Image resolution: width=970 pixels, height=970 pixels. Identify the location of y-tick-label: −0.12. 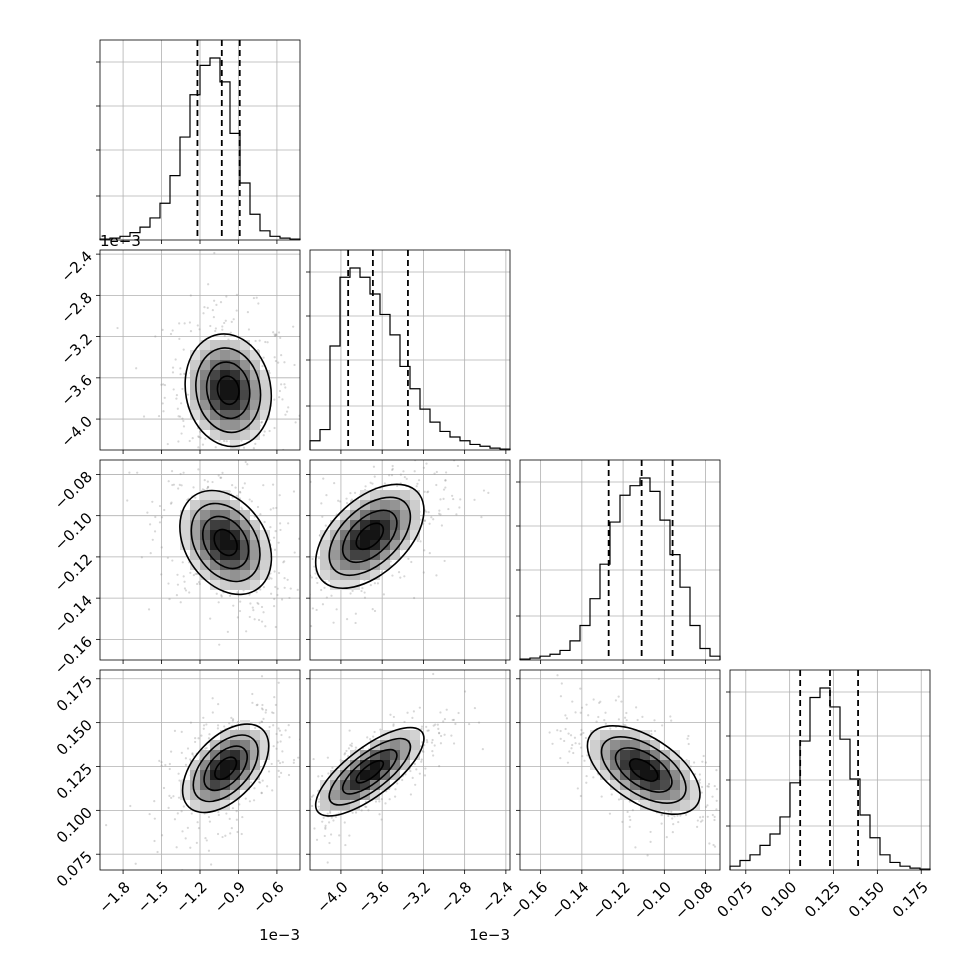
(73, 572).